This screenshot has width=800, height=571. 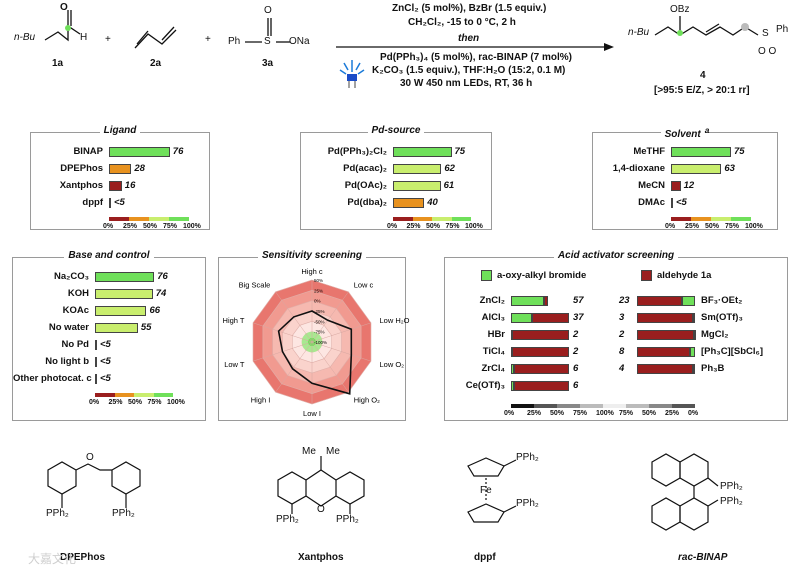 What do you see at coordinates (576, 334) in the screenshot?
I see `bar-value-label: 2` at bounding box center [576, 334].